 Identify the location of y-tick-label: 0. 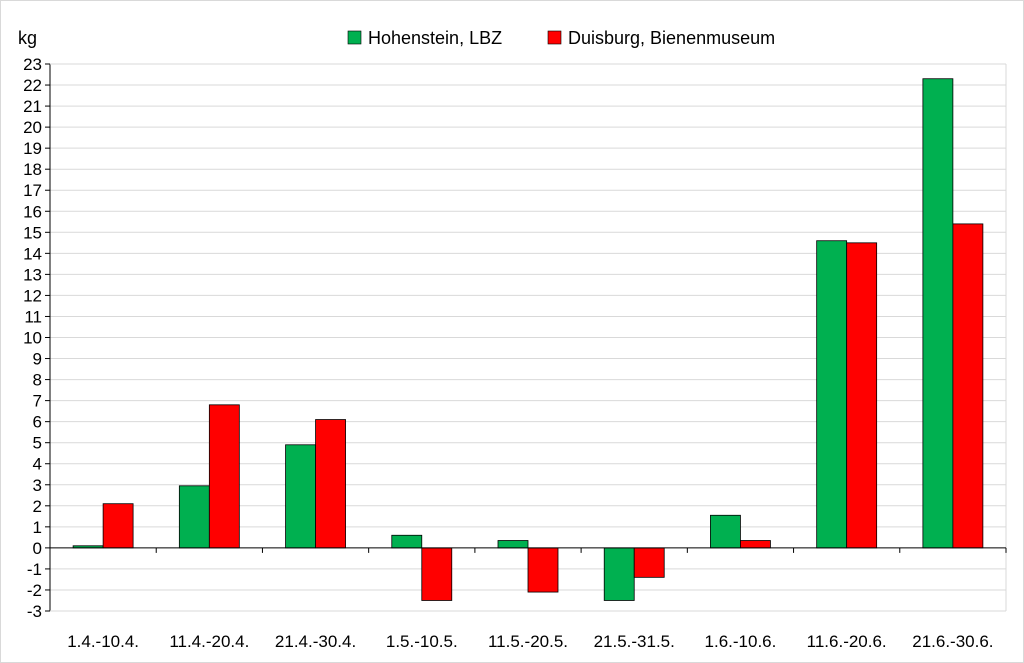
(37, 548).